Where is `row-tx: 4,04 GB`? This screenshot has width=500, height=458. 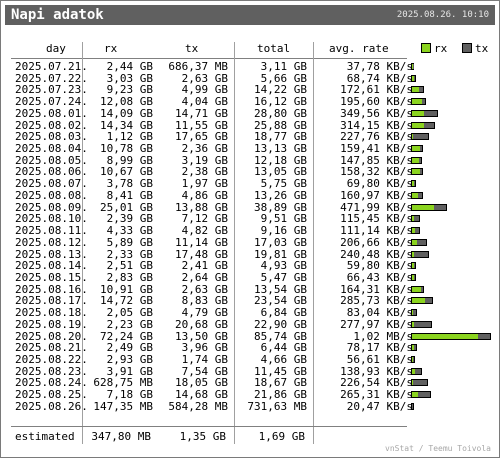
row-tx: 4,04 GB is located at coordinates (204, 102).